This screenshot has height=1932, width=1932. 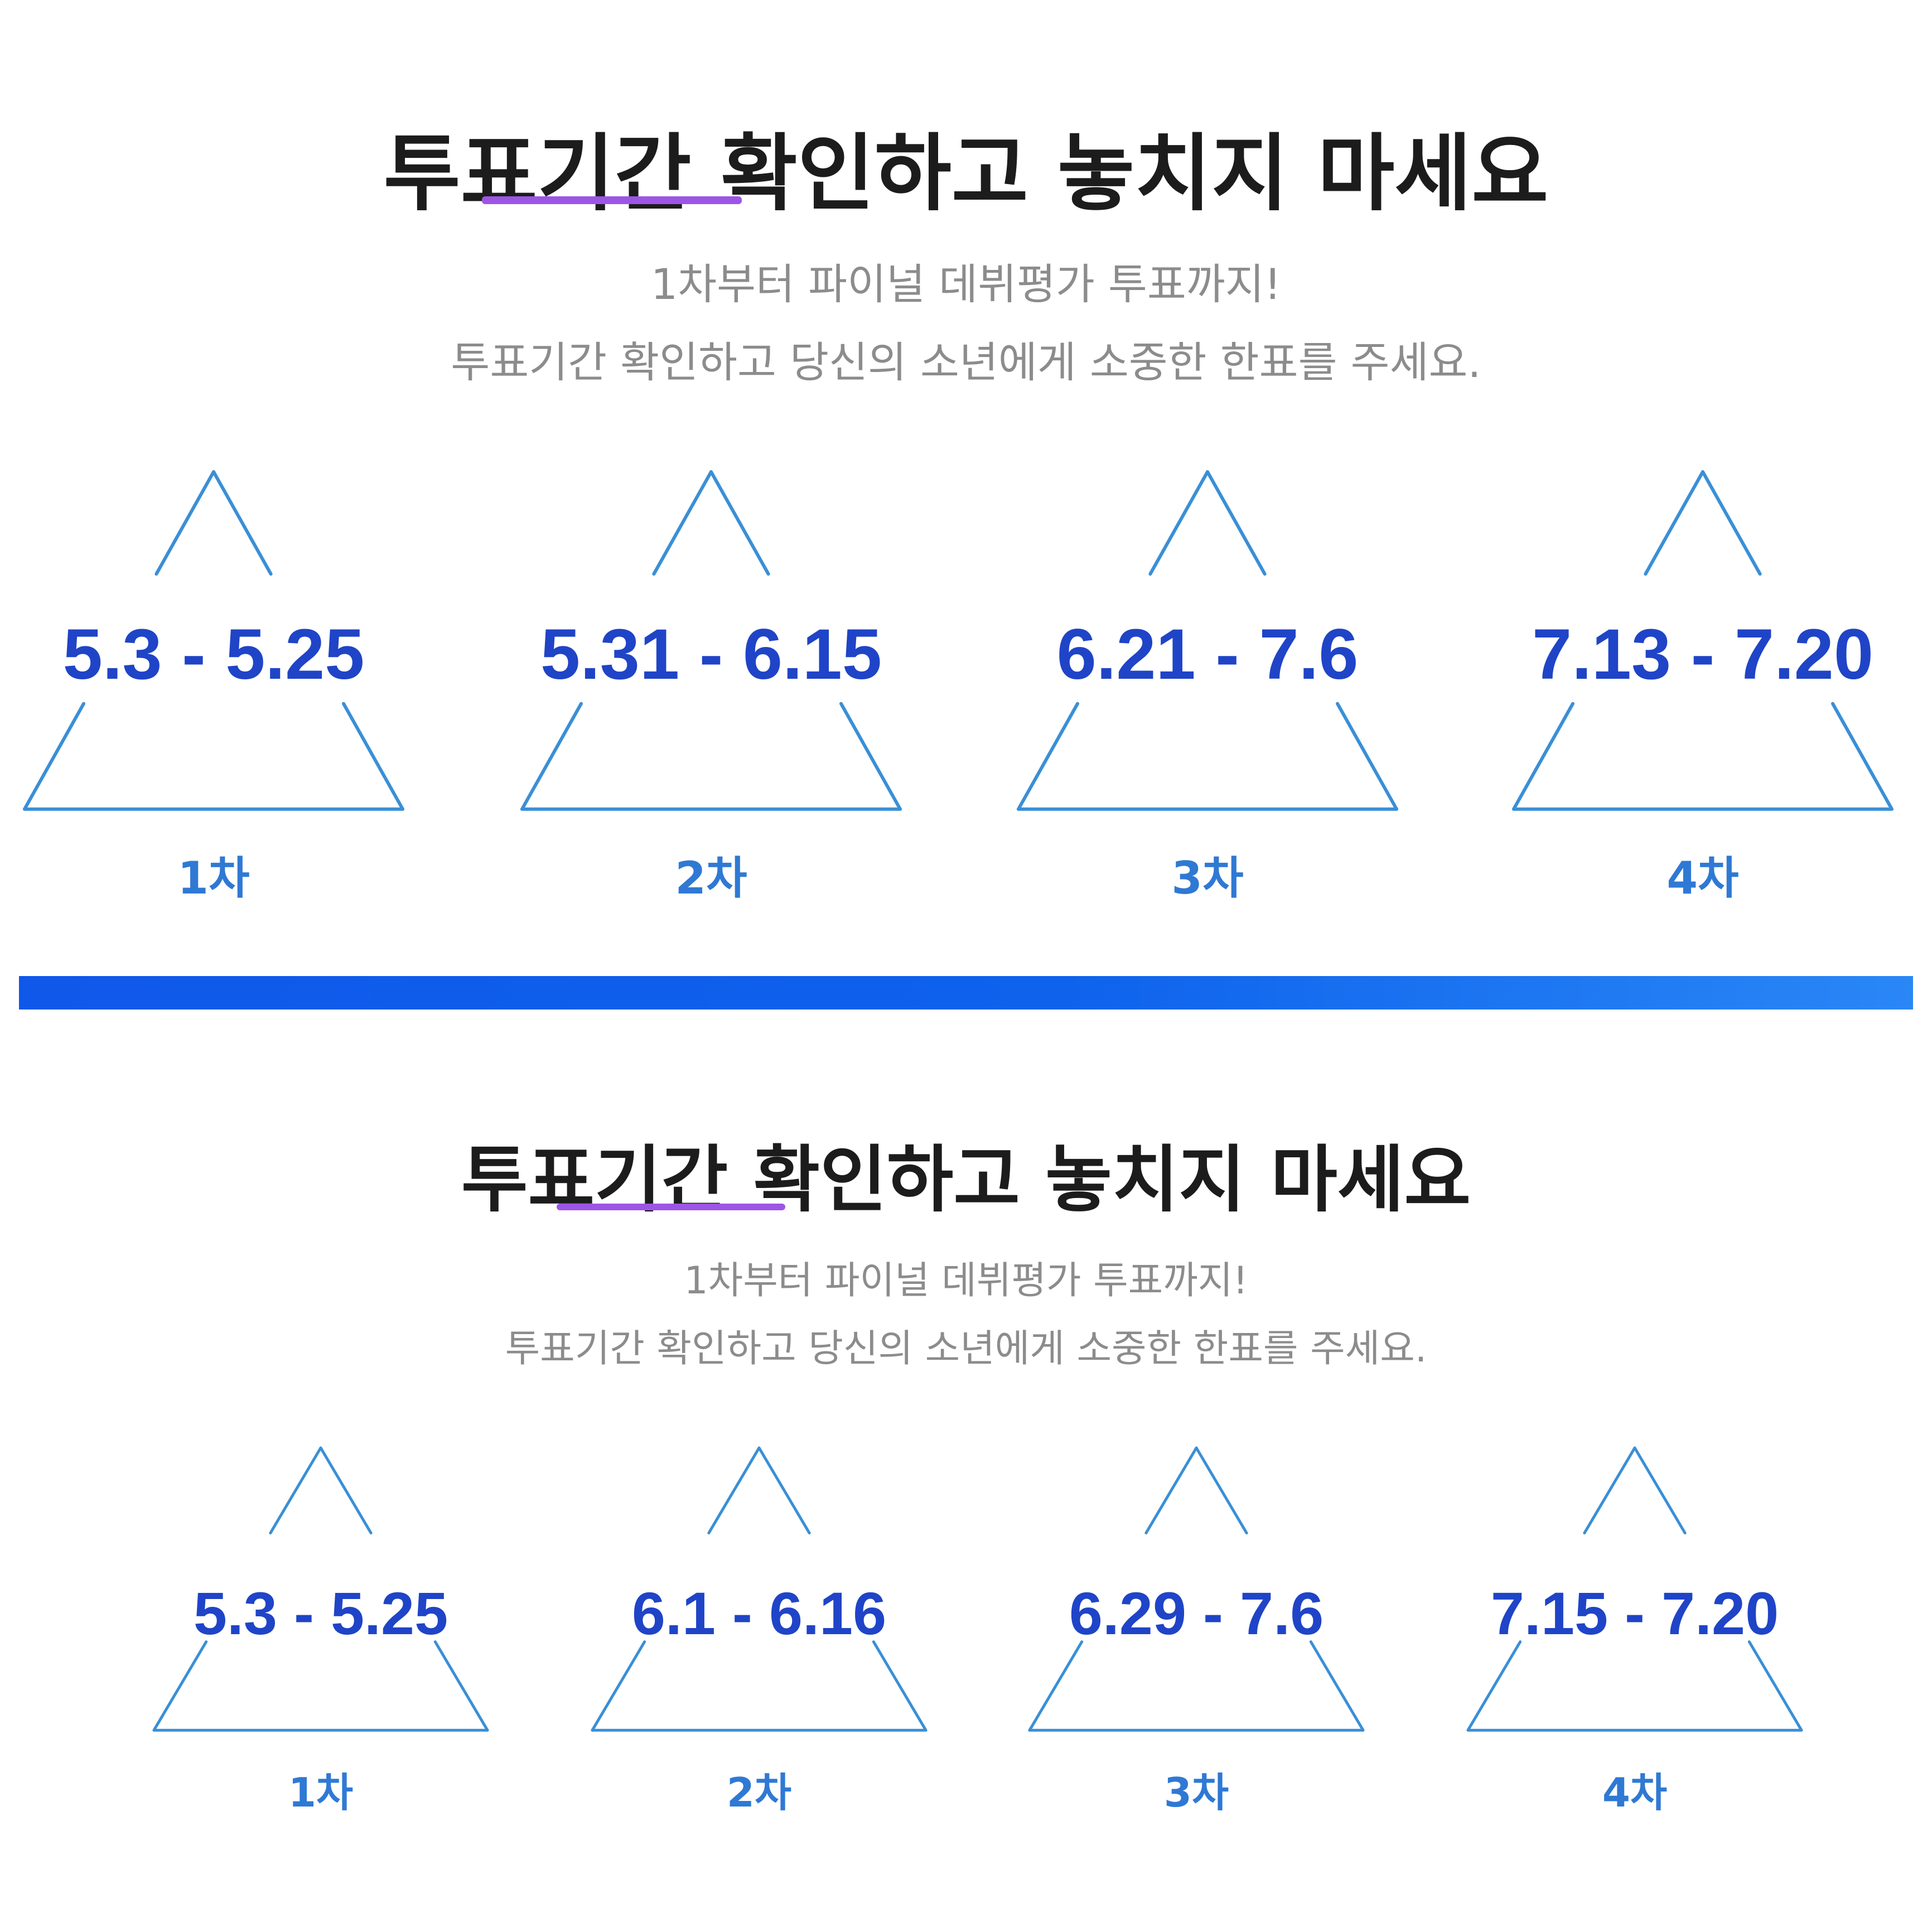 I want to click on period-card-round-2: 5.31 - 6.15 2차, so click(x=711, y=697).